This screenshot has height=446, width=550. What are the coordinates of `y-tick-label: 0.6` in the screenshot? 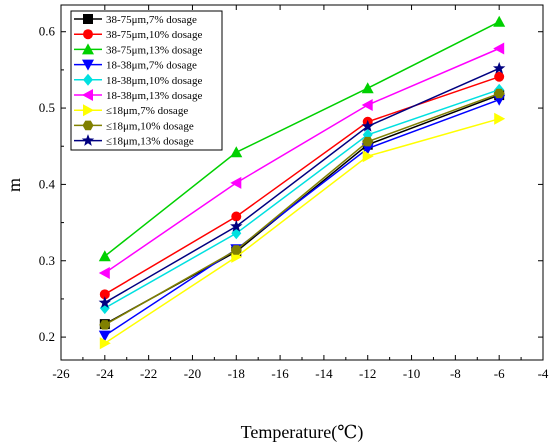 It's located at (47, 31).